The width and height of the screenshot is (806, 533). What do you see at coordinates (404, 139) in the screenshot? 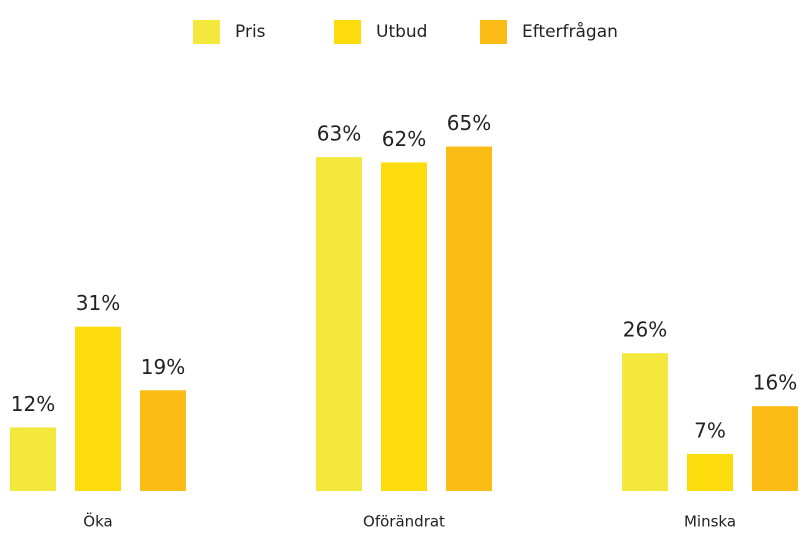
I see `value-label: 62%` at bounding box center [404, 139].